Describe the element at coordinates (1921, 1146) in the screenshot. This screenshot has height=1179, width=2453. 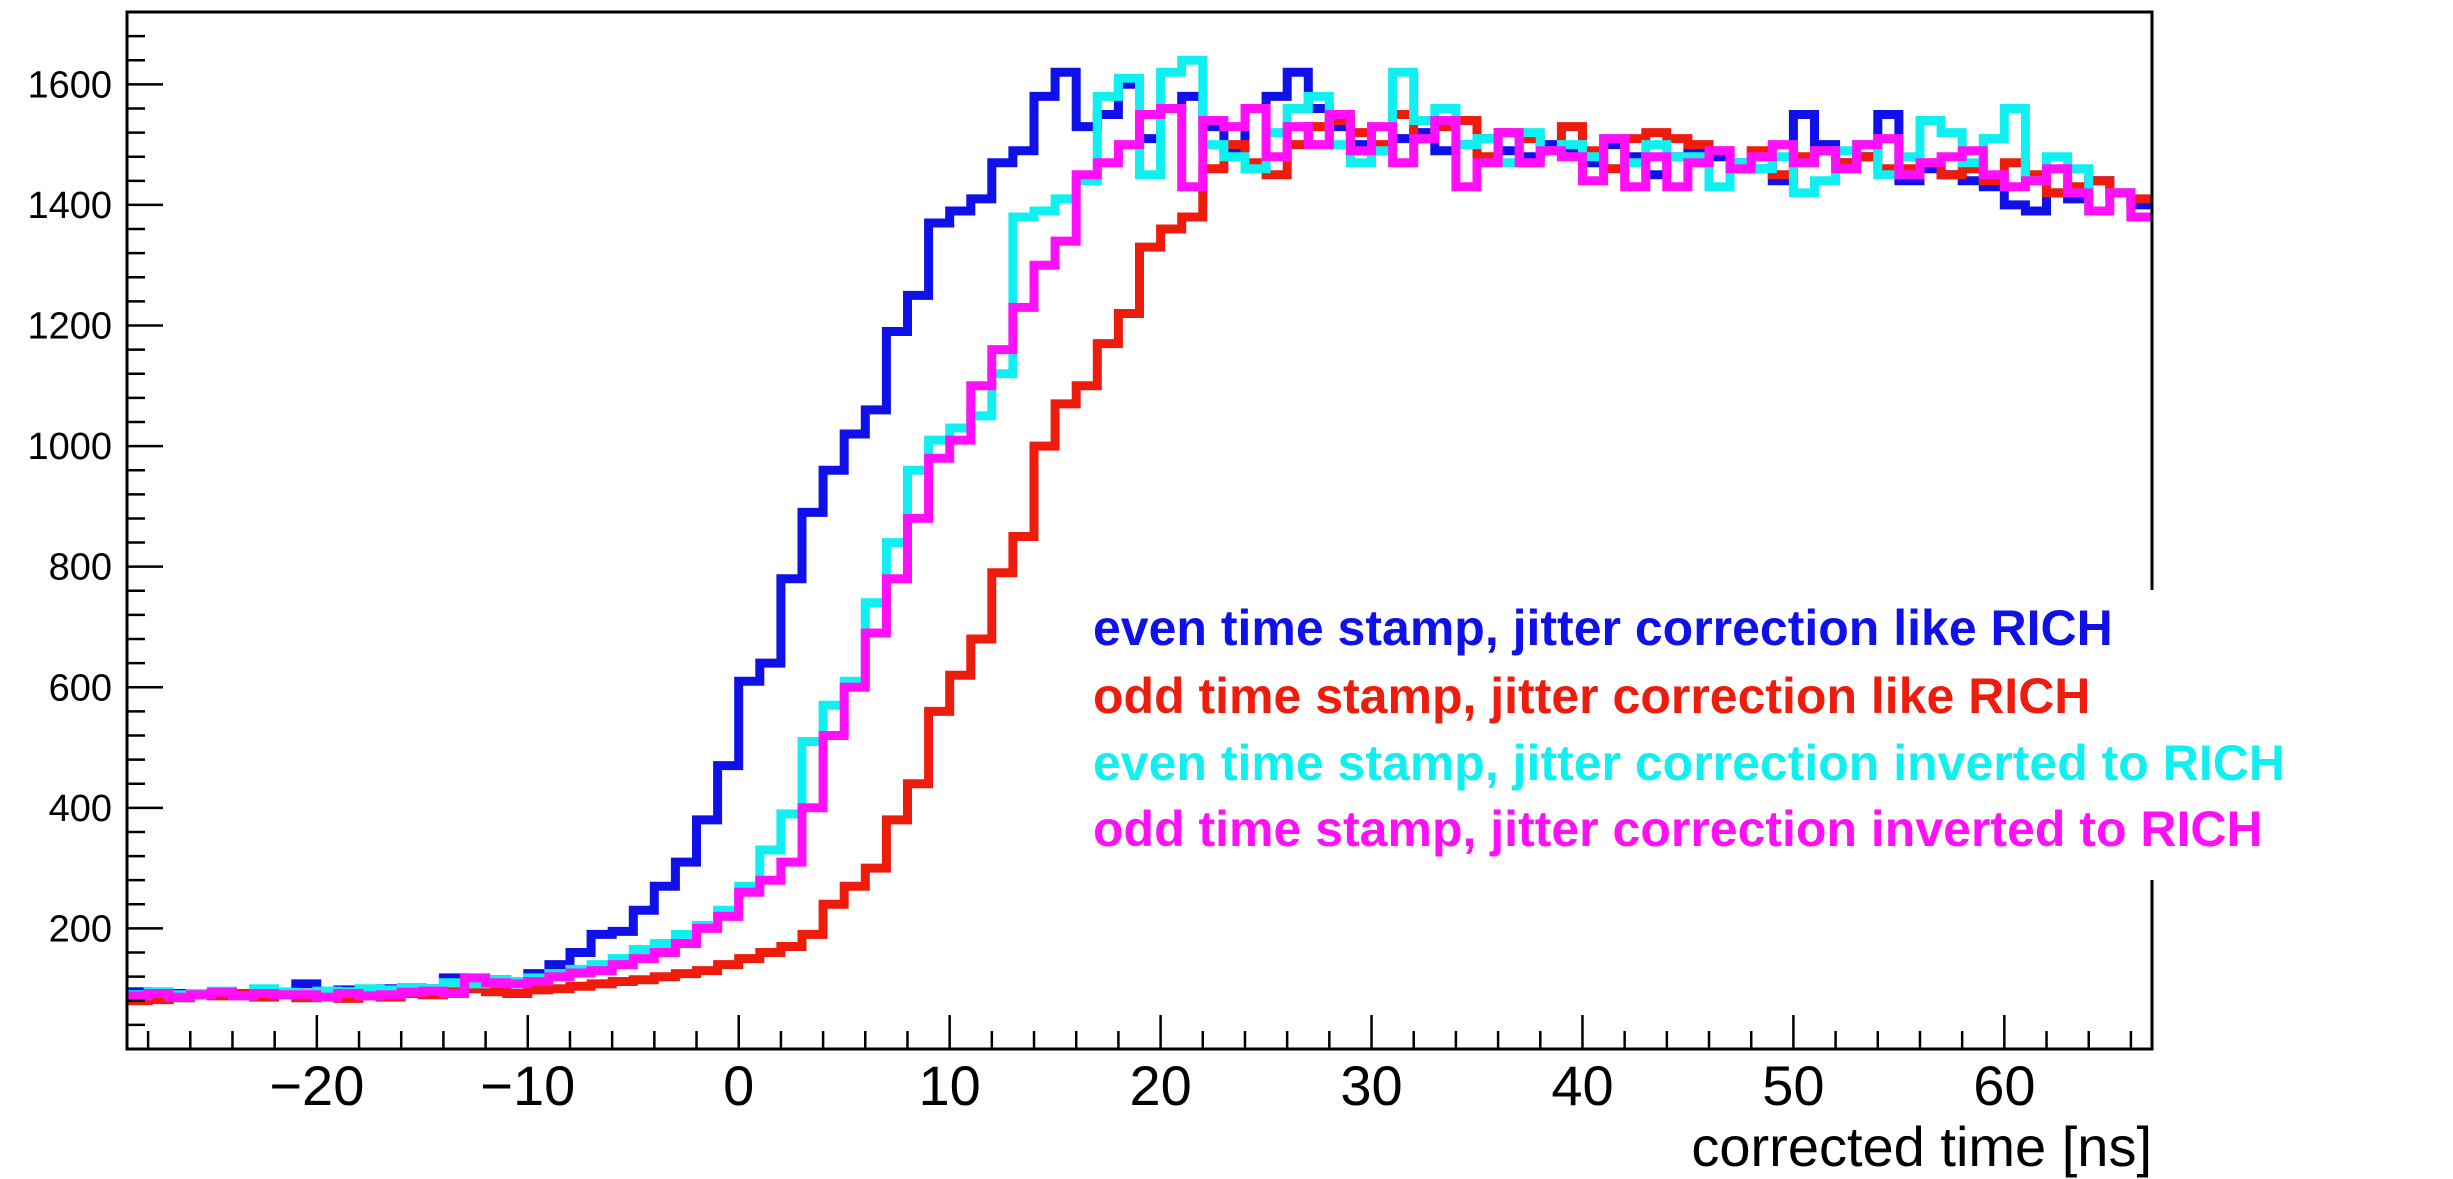
I see `x-axis-label: corrected time [ns]` at that location.